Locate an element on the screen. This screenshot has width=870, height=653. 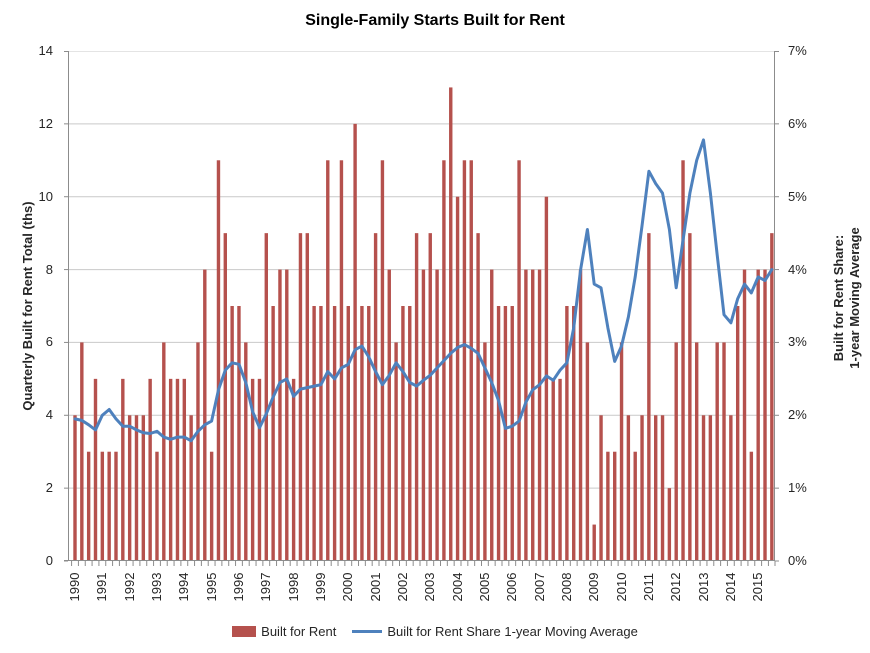
x-axis-year-label: 2007 is located at coordinates (539, 587).